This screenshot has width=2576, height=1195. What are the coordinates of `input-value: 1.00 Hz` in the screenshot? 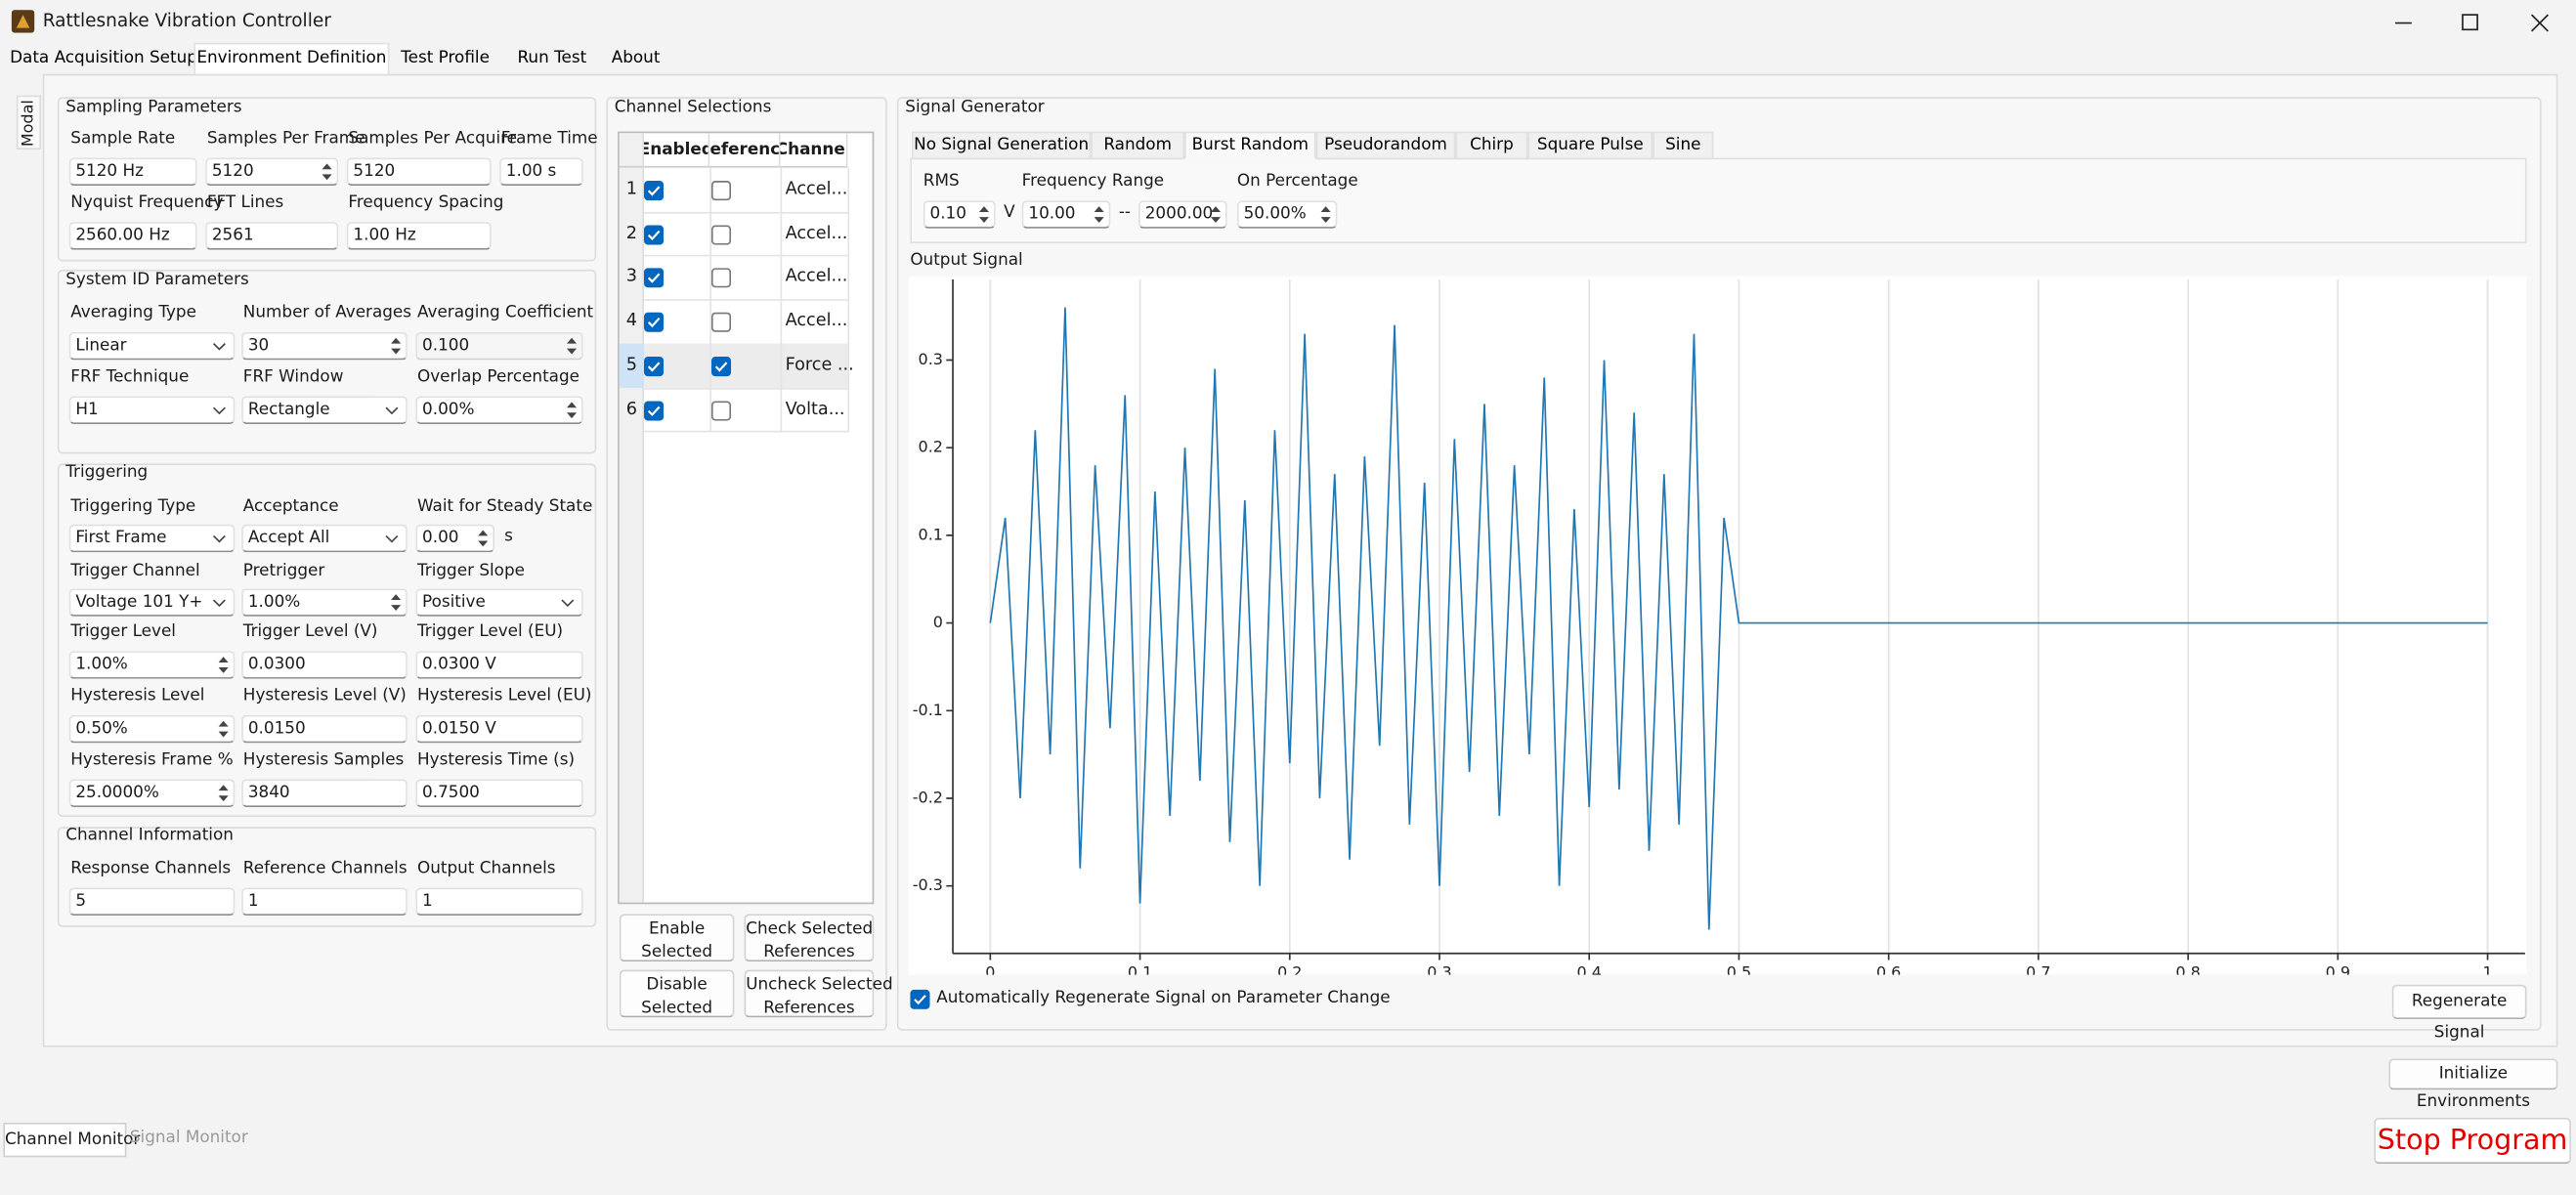 It's located at (384, 236).